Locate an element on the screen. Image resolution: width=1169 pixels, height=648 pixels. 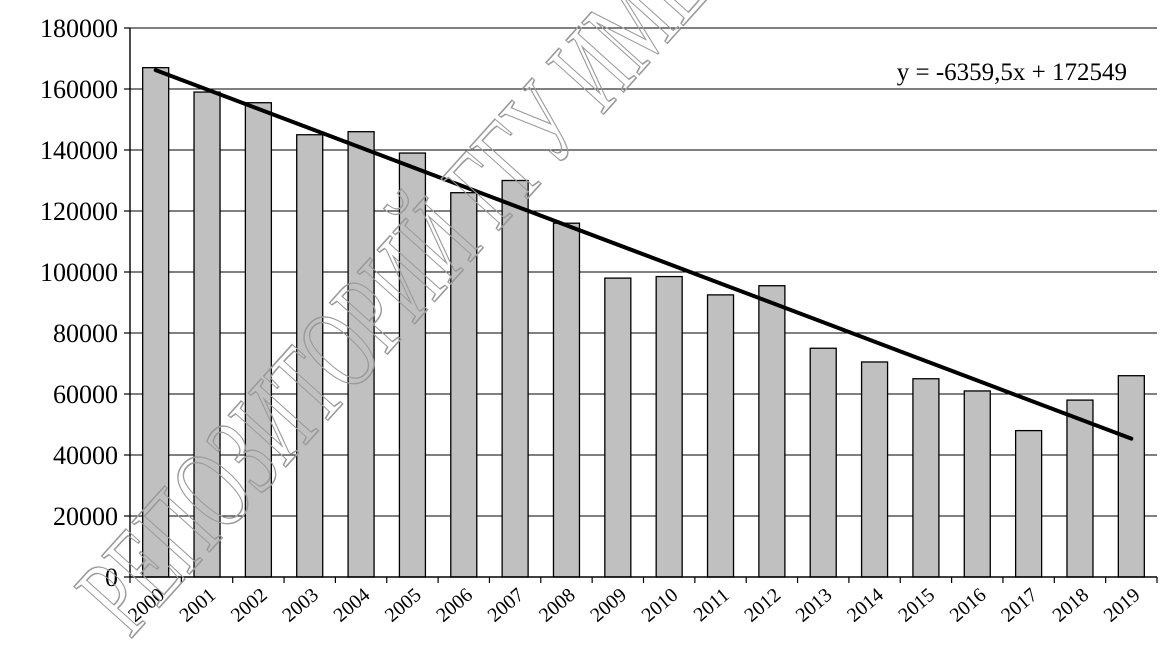
x-tick-label: 2019 is located at coordinates (1122, 605).